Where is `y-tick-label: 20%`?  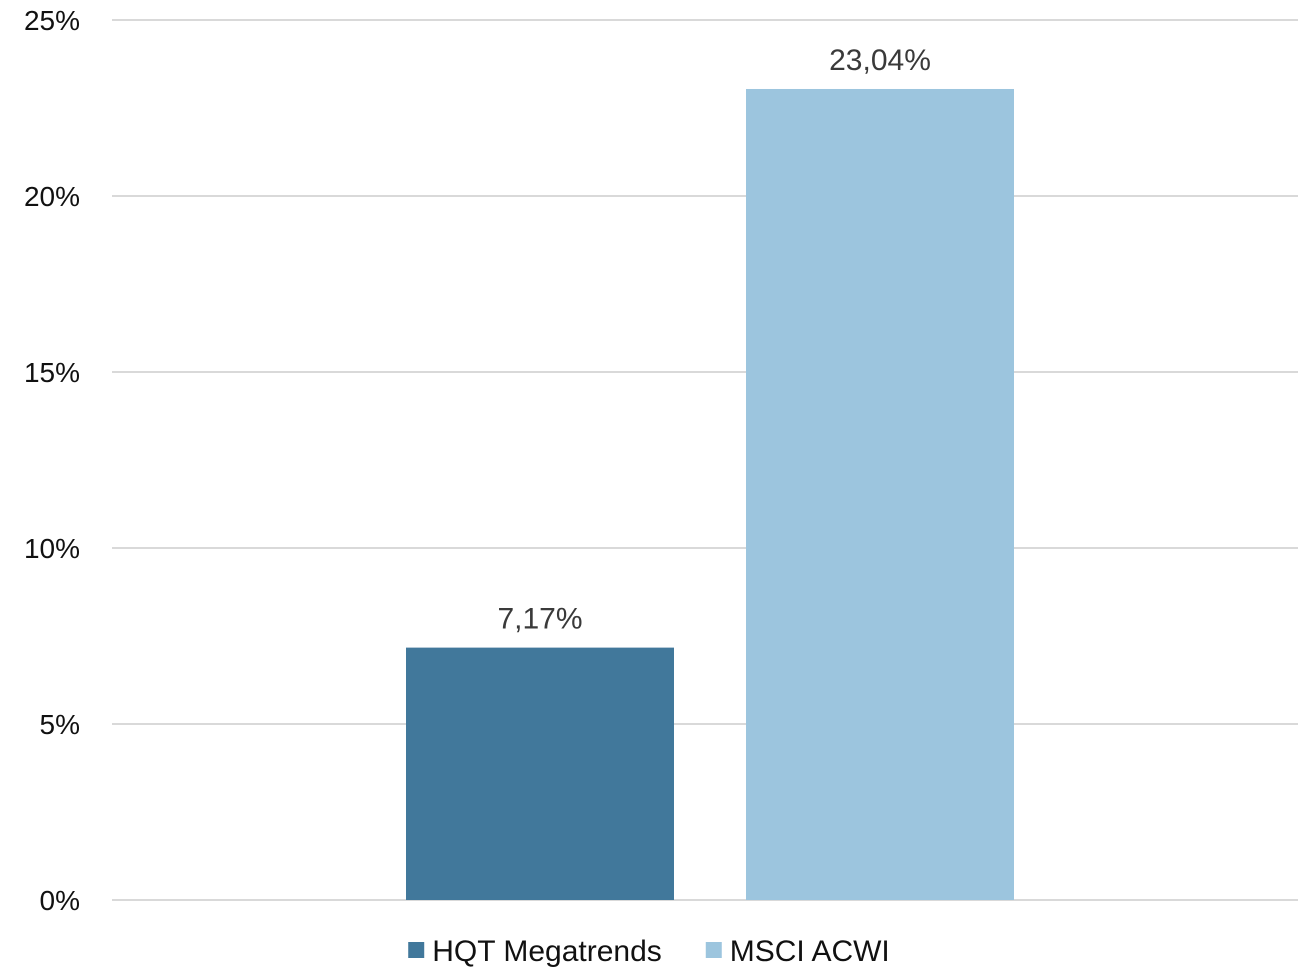 y-tick-label: 20% is located at coordinates (52, 196).